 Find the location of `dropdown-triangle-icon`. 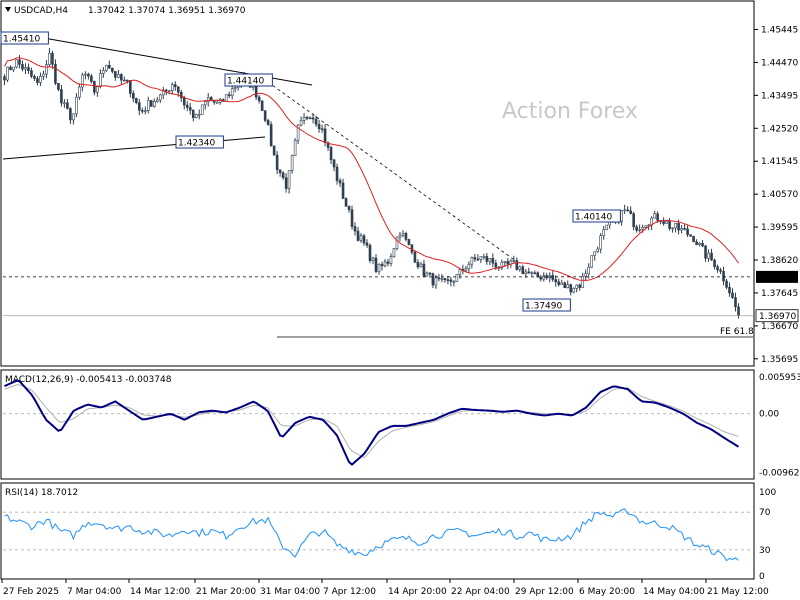

dropdown-triangle-icon is located at coordinates (8, 9).